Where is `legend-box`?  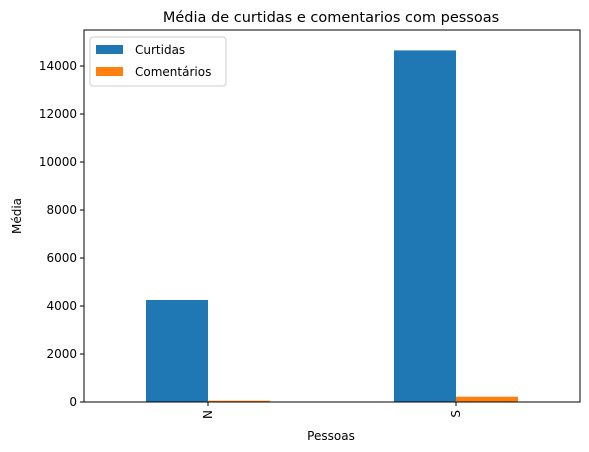
legend-box is located at coordinates (158, 61).